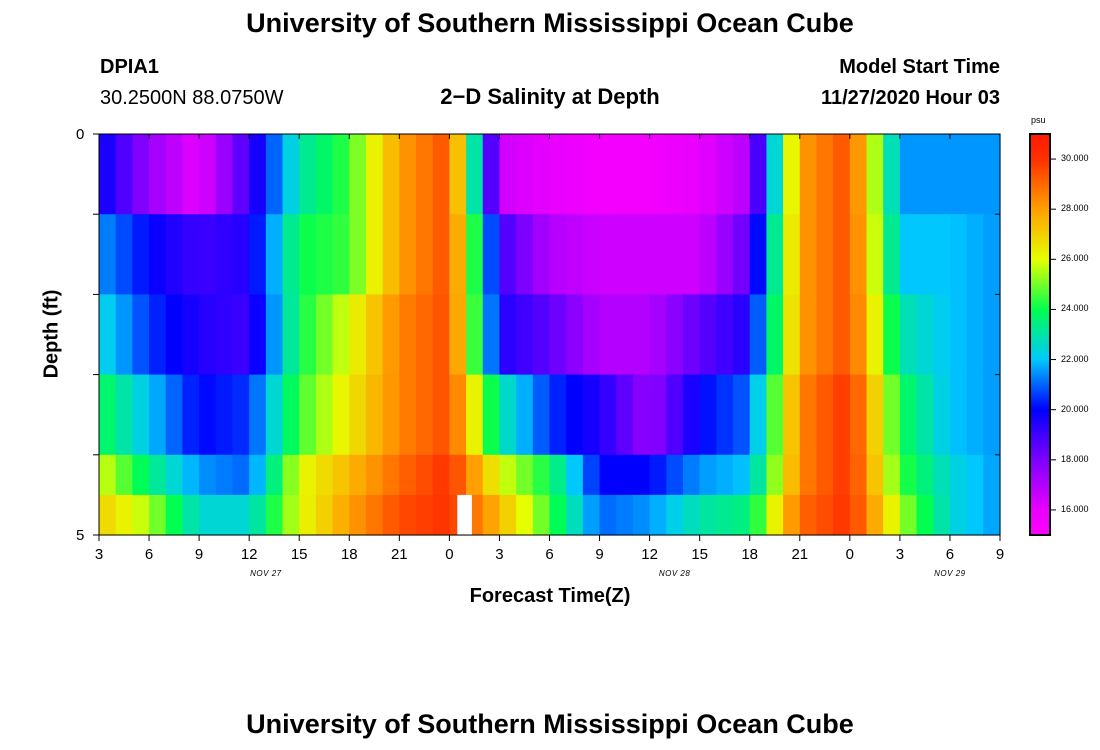 This screenshot has width=1100, height=750. I want to click on x-axis-title: Forecast Time(Z), so click(550, 596).